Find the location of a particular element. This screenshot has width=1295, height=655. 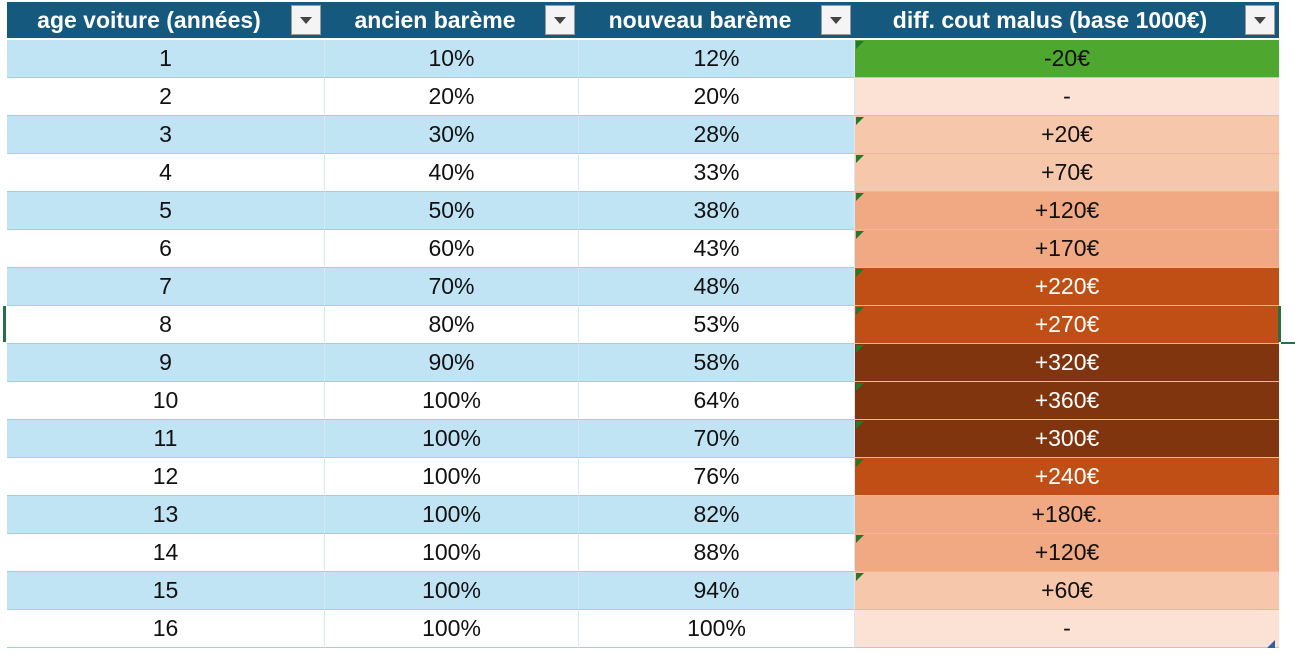

cell-diff-cout-malus: +20€ is located at coordinates (1067, 135).